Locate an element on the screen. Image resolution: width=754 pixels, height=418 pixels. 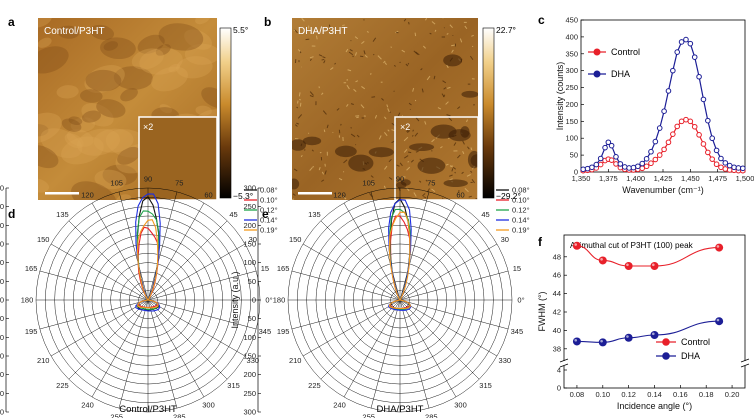
x-tick-label: 0.12 is located at coordinates (628, 394).